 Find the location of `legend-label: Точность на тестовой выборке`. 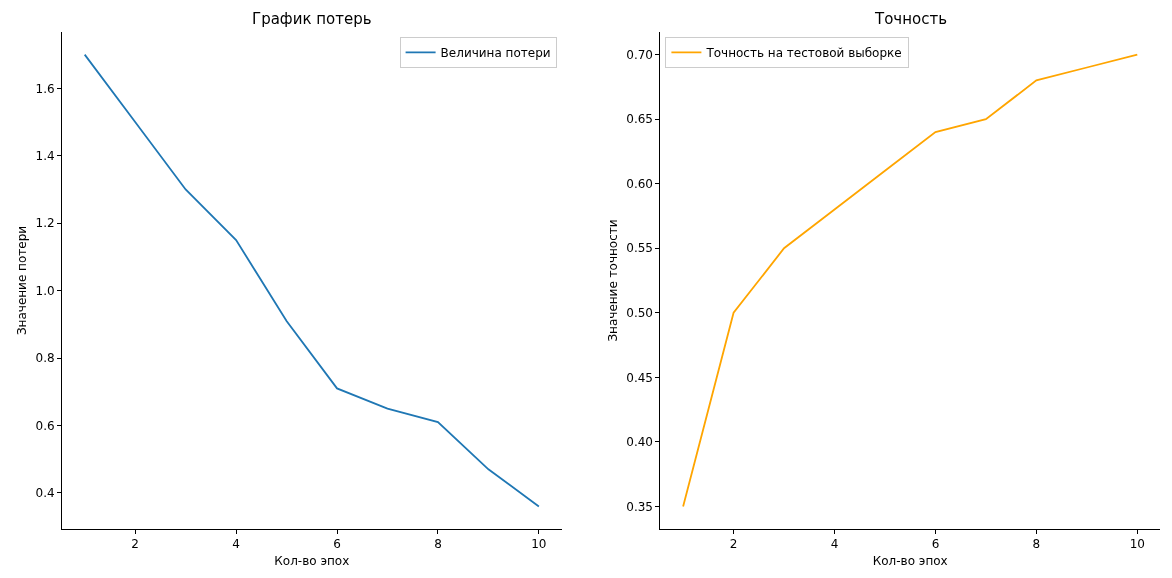

legend-label: Точность на тестовой выборке is located at coordinates (803, 53).